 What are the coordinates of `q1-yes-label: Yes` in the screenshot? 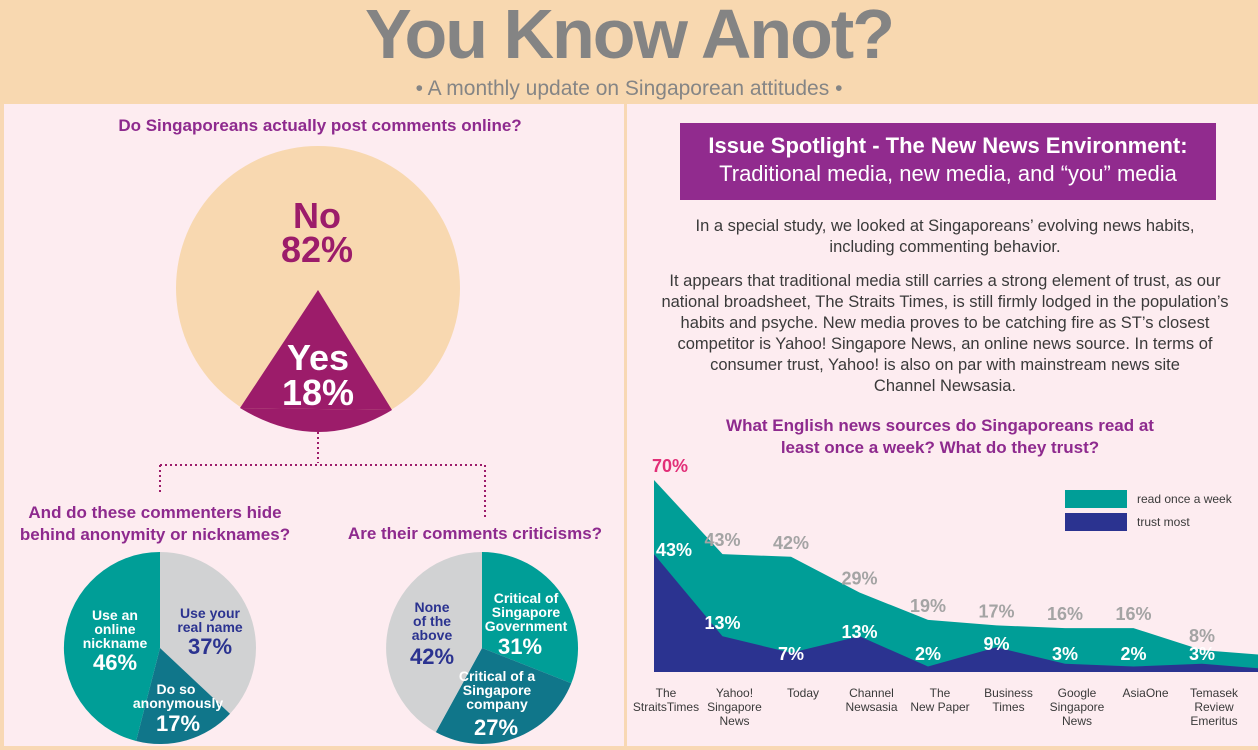 It's located at (318, 357).